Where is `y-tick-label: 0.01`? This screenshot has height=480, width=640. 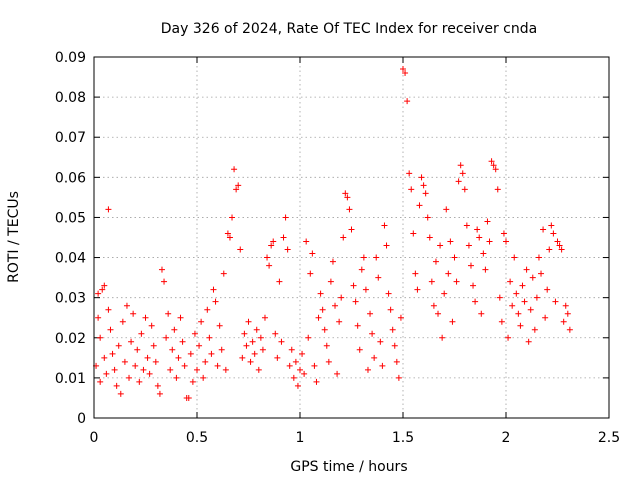 y-tick-label: 0.01 is located at coordinates (70, 379).